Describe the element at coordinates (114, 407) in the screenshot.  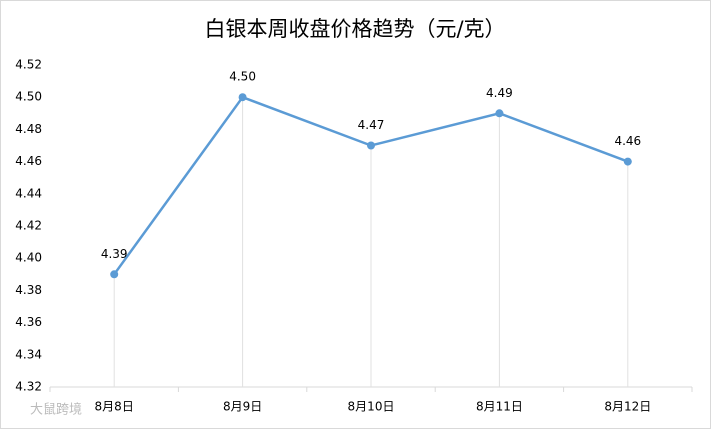
I see `x-tick-label: 8月8日` at that location.